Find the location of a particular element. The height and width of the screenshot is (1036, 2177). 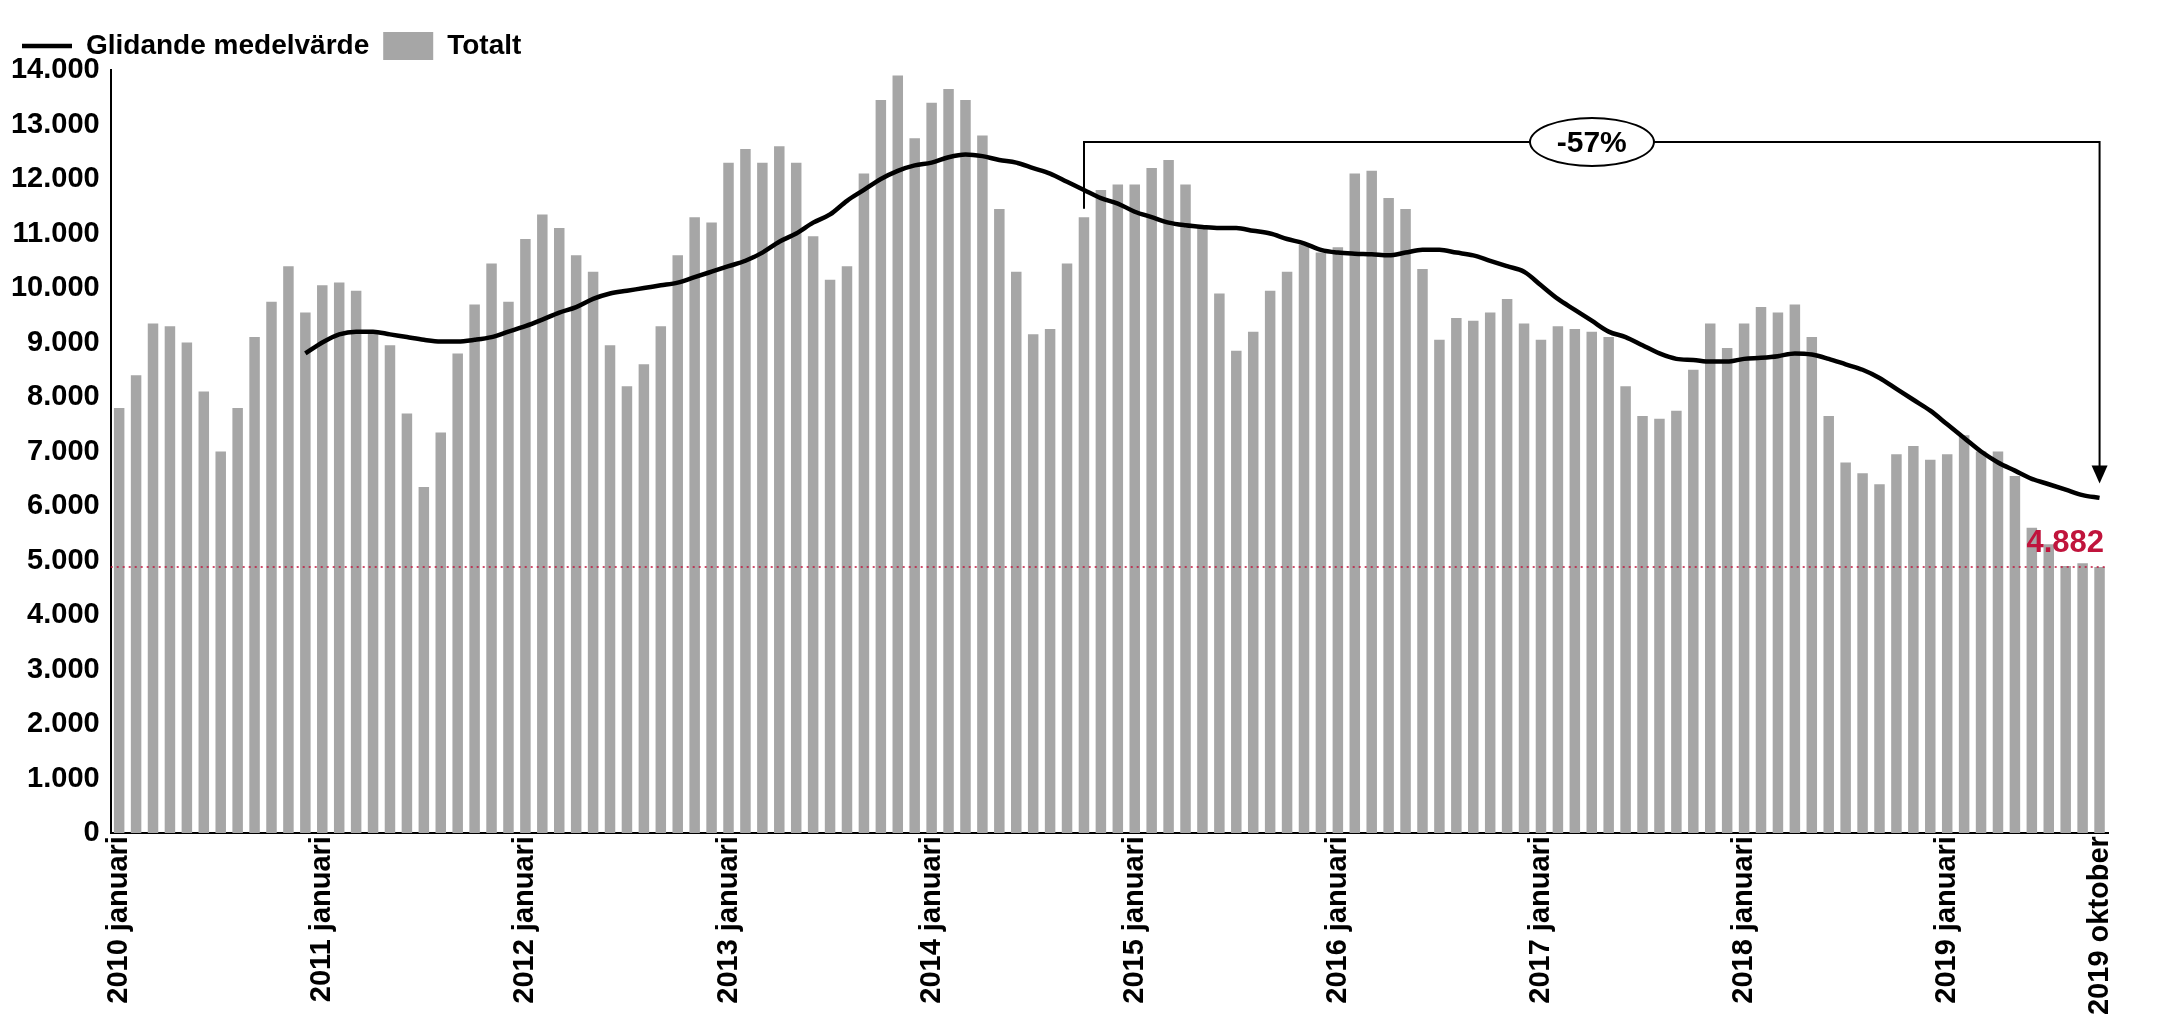

y-tick-label: 7.000 is located at coordinates (63, 449).